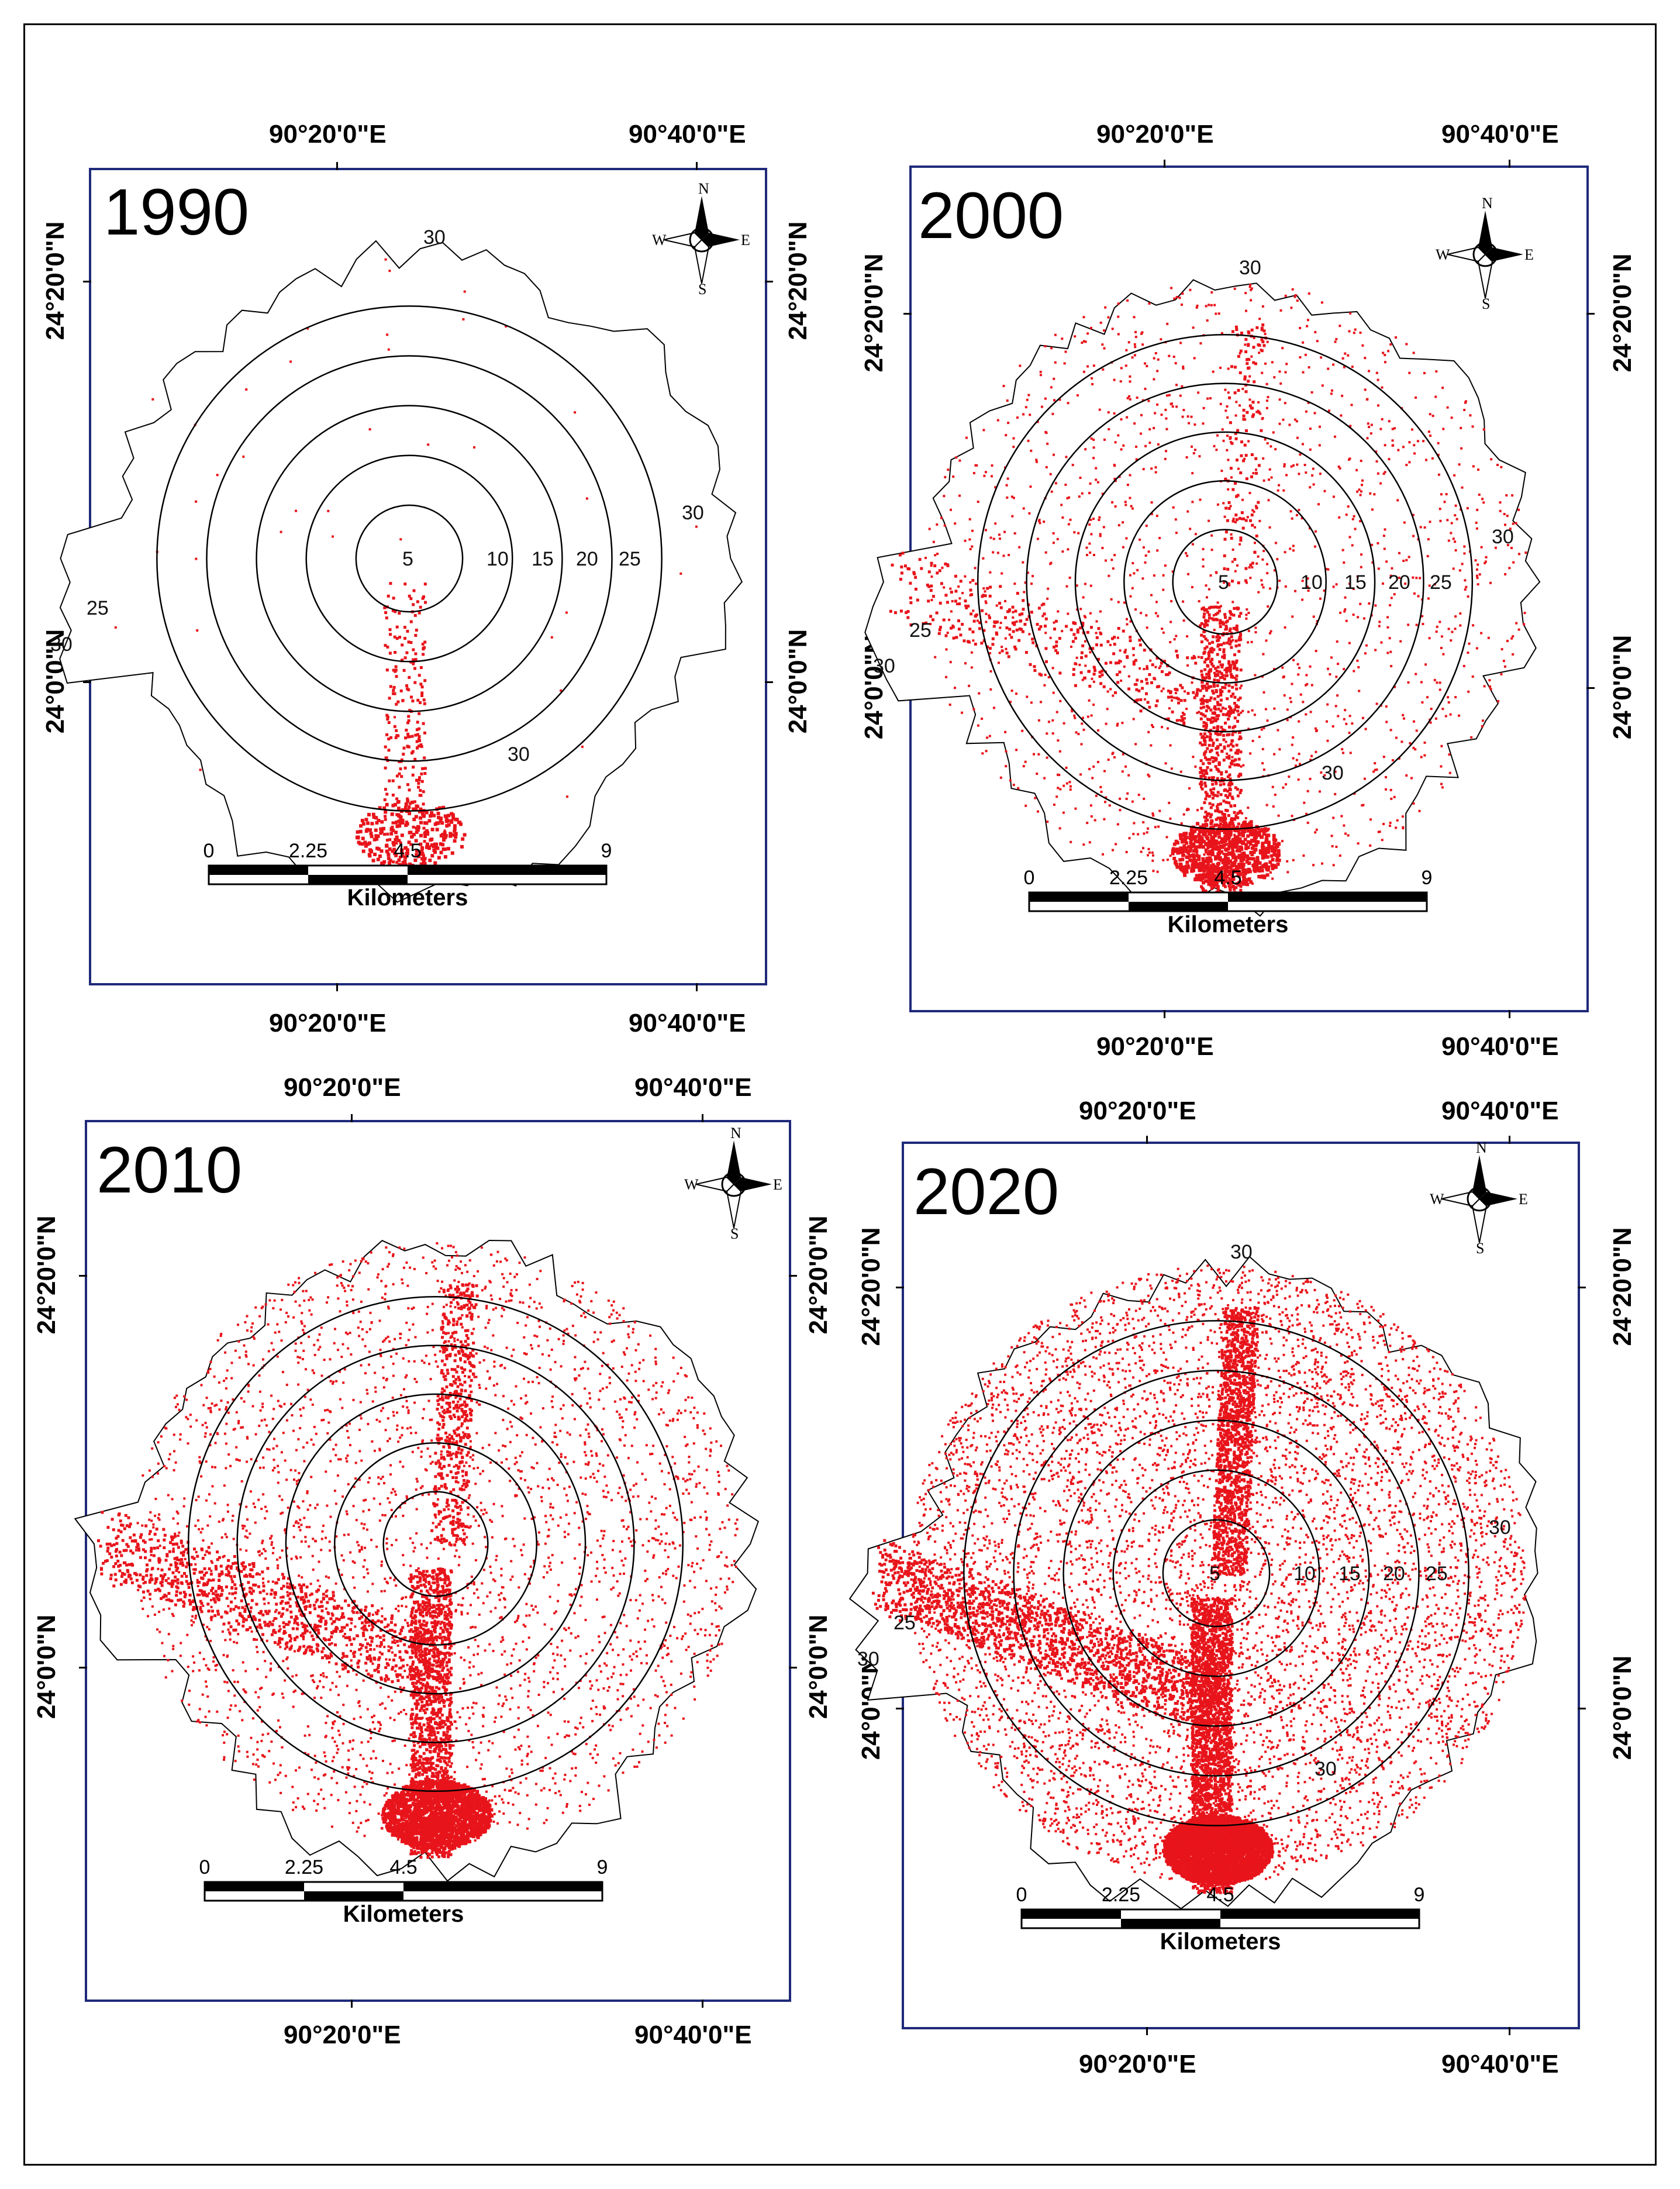  What do you see at coordinates (176, 212) in the screenshot?
I see `year-label: 1990` at bounding box center [176, 212].